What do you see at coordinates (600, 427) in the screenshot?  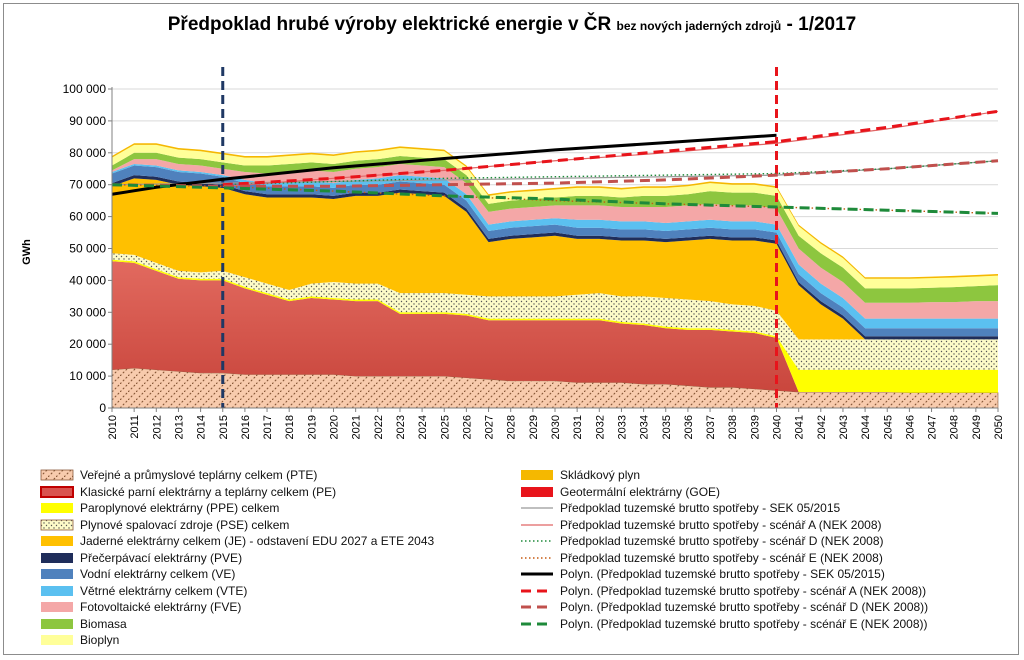 I see `x-tick-label: 2032` at bounding box center [600, 427].